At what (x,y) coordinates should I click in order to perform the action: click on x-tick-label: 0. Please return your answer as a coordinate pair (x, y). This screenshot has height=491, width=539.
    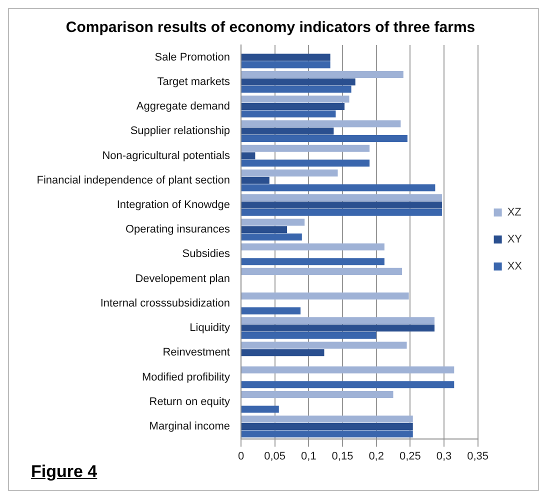
    Looking at the image, I should click on (241, 456).